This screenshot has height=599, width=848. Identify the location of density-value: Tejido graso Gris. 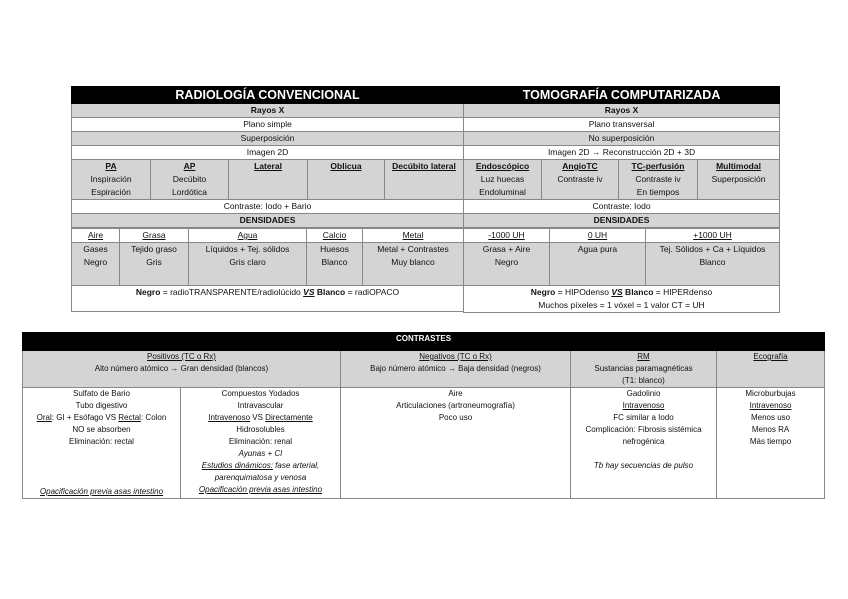
(154, 264).